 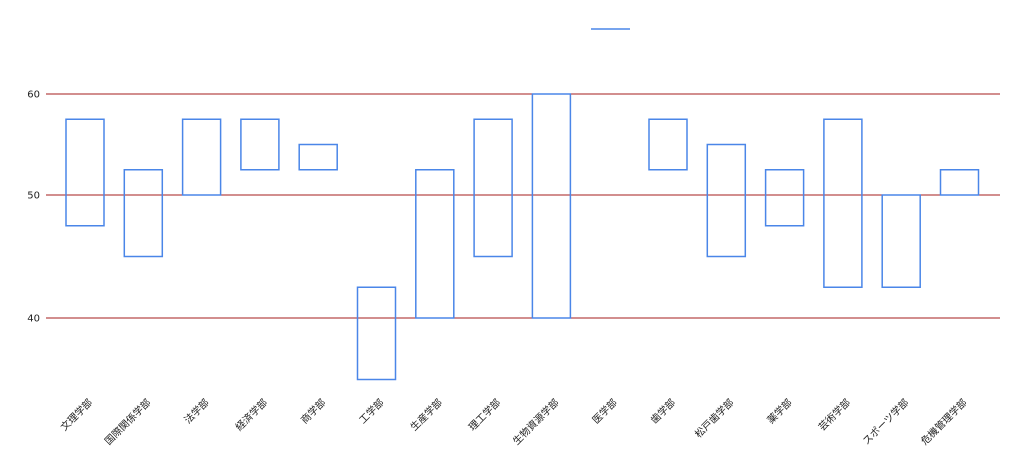 What do you see at coordinates (128, 422) in the screenshot?
I see `x-category-label-1: 国際関係学部` at bounding box center [128, 422].